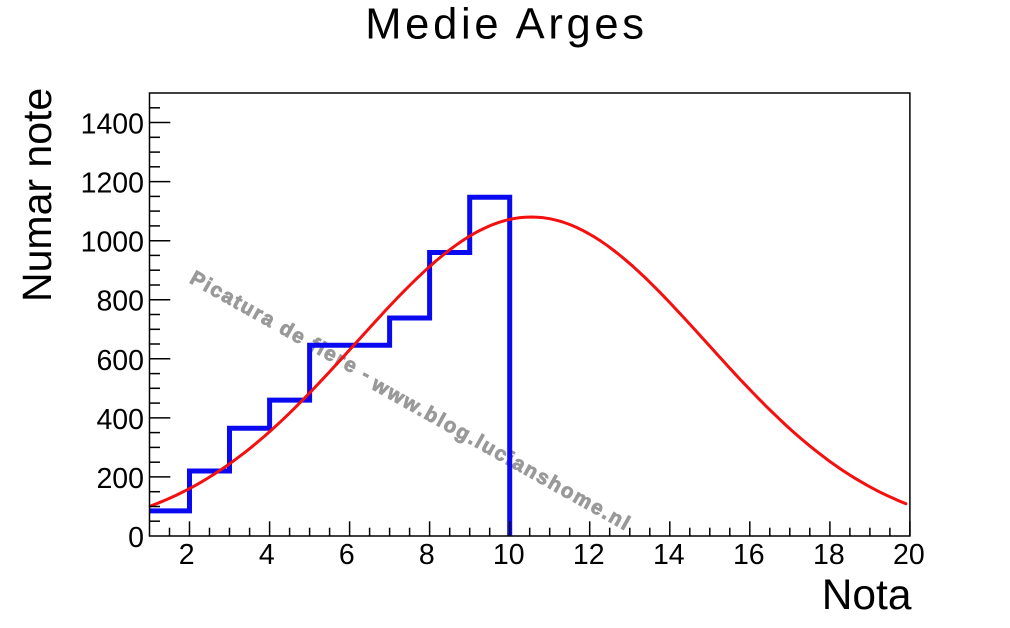 Image resolution: width=1010 pixels, height=628 pixels. Describe the element at coordinates (749, 555) in the screenshot. I see `svg-text: 16` at that location.